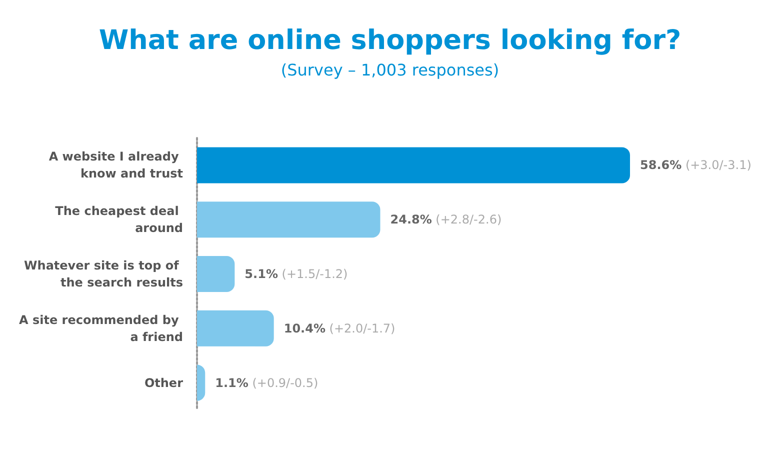  What do you see at coordinates (103, 274) in the screenshot?
I see `y-tick-label: Whatever site is top of the search results` at bounding box center [103, 274].